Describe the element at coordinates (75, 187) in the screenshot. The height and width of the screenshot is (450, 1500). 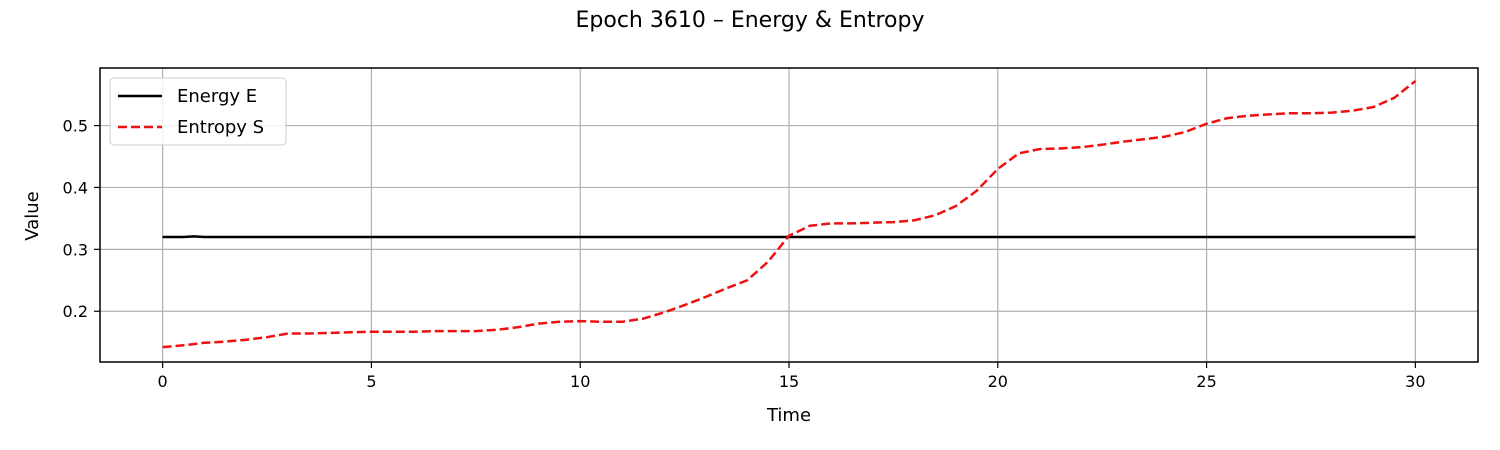
I see `y-tick-label: 0.4` at that location.